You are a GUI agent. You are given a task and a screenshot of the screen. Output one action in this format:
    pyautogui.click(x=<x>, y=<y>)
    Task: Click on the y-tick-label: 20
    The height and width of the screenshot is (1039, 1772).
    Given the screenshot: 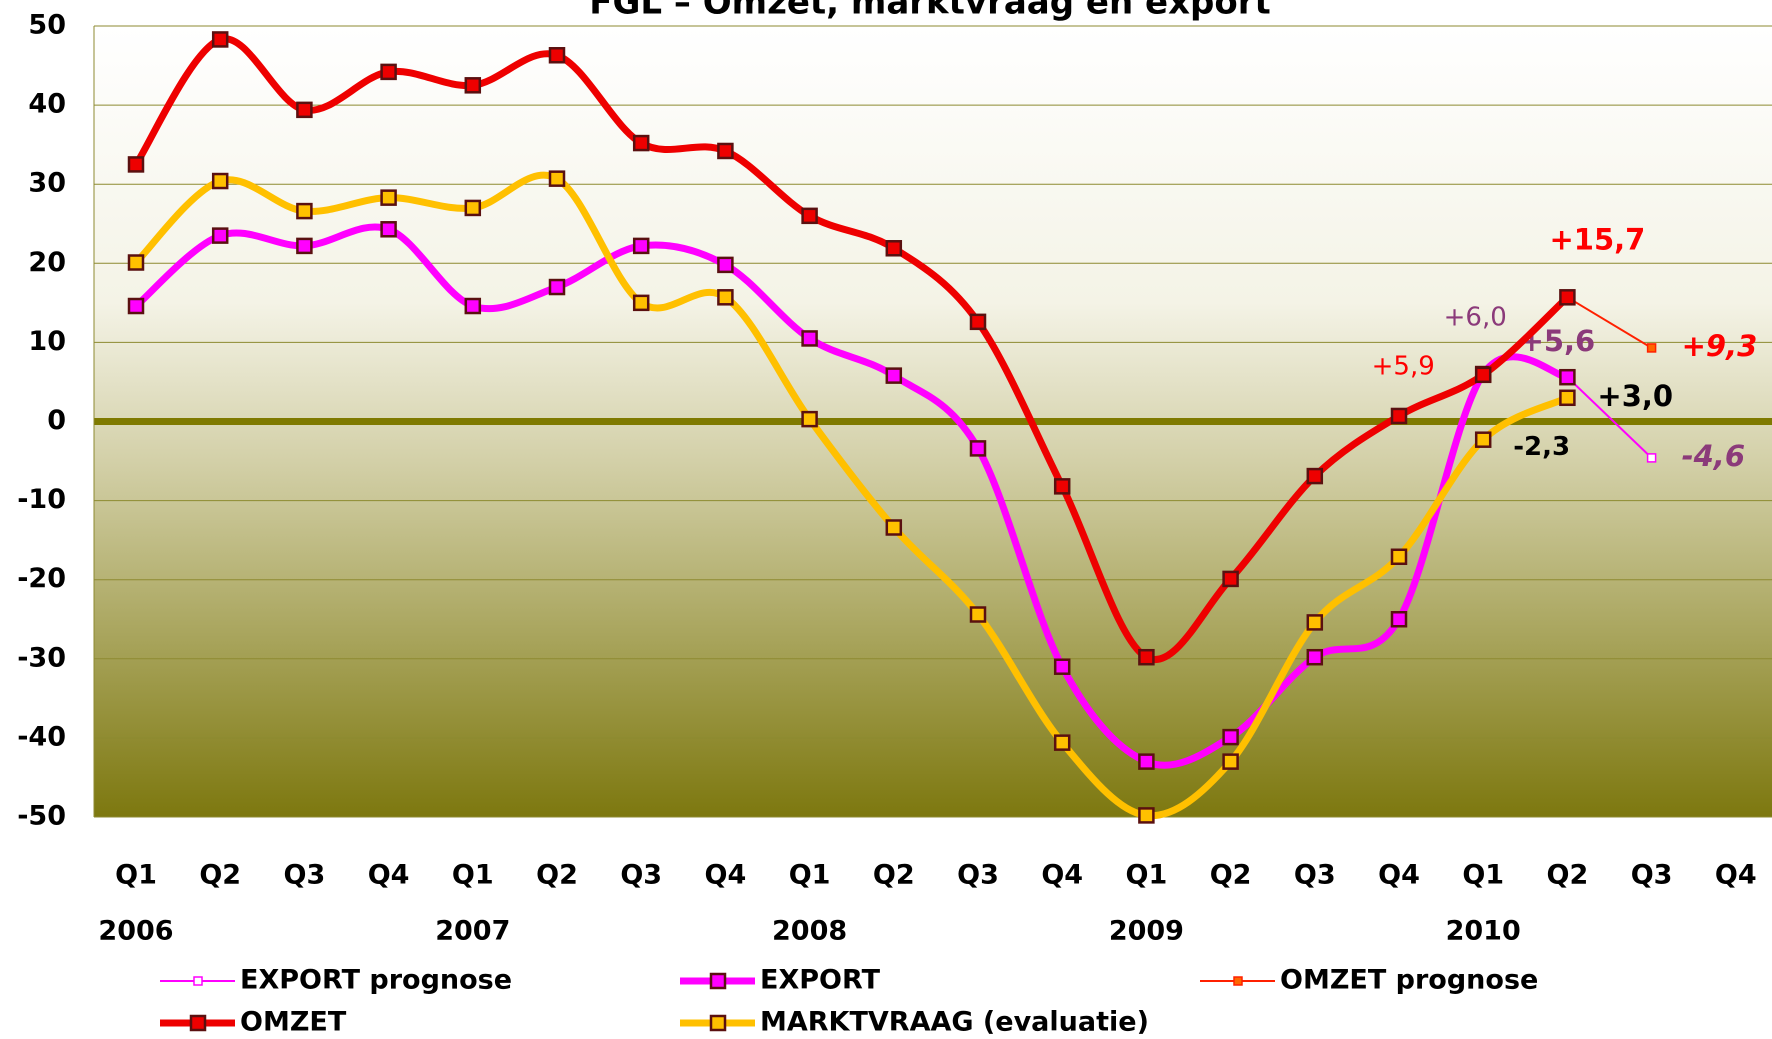 What is the action you would take?
    pyautogui.click(x=47, y=262)
    